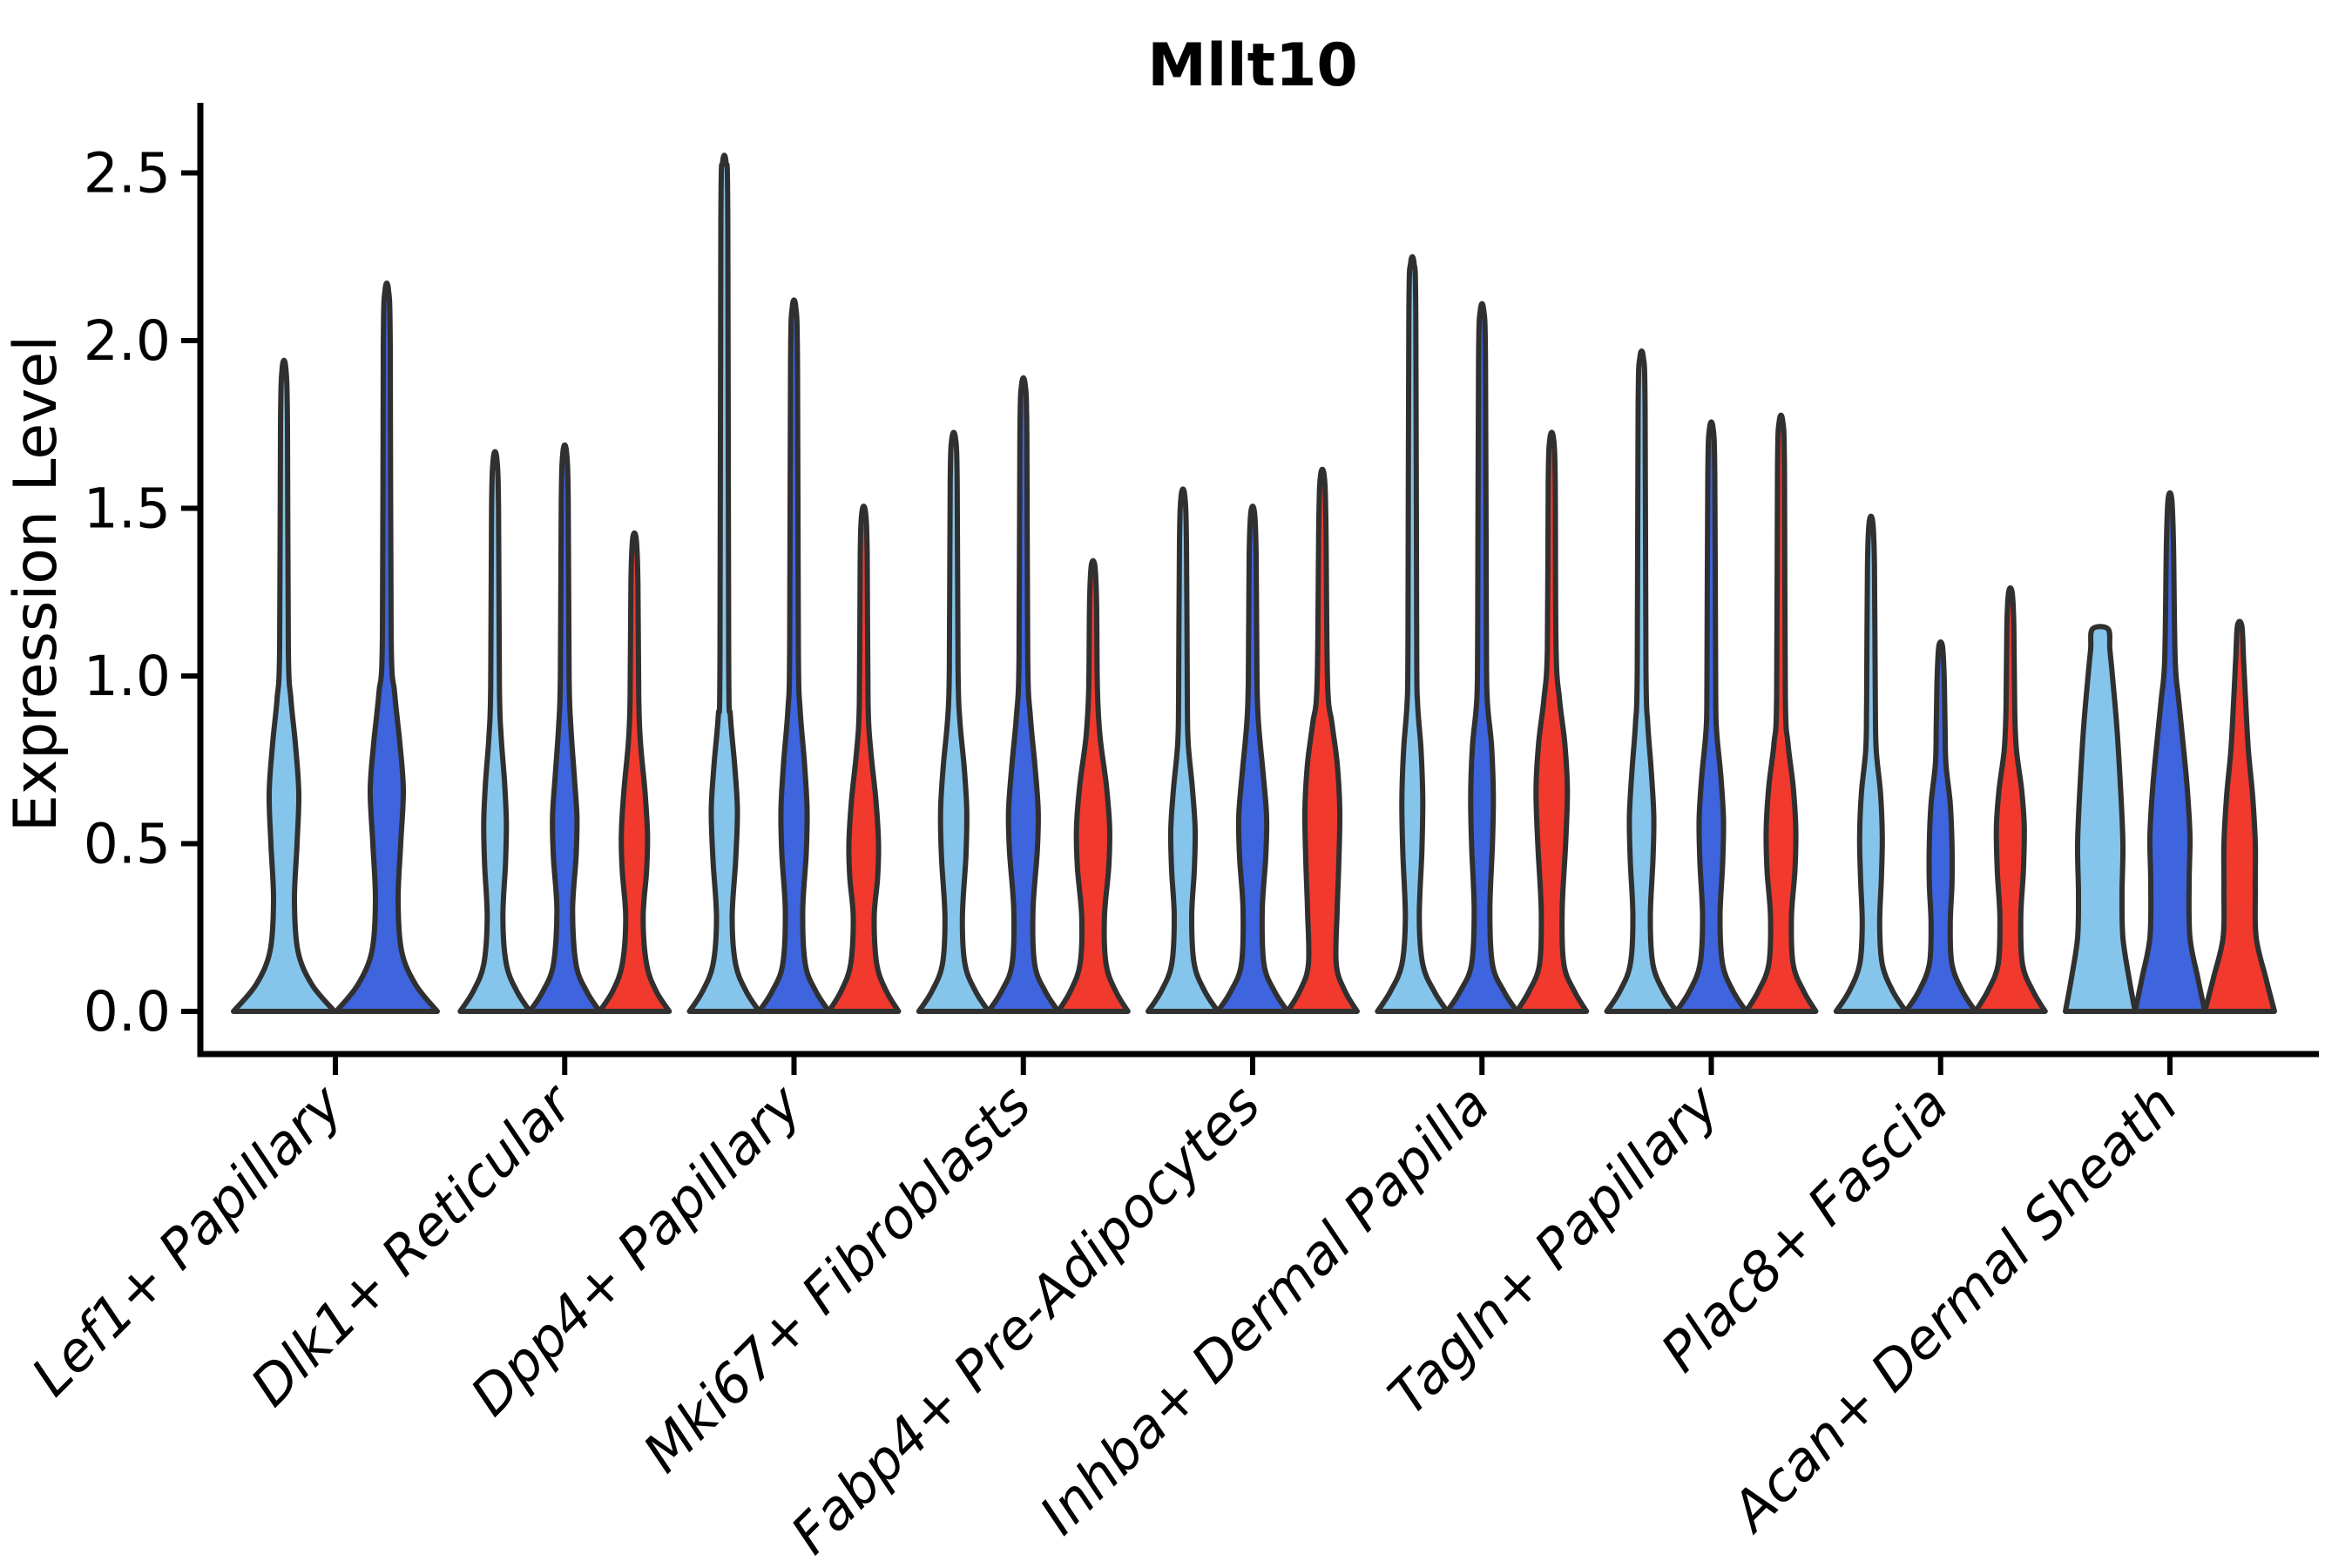  I want to click on x-tick-label: Inhba+ Dermal Papilla, so click(1264, 1309).